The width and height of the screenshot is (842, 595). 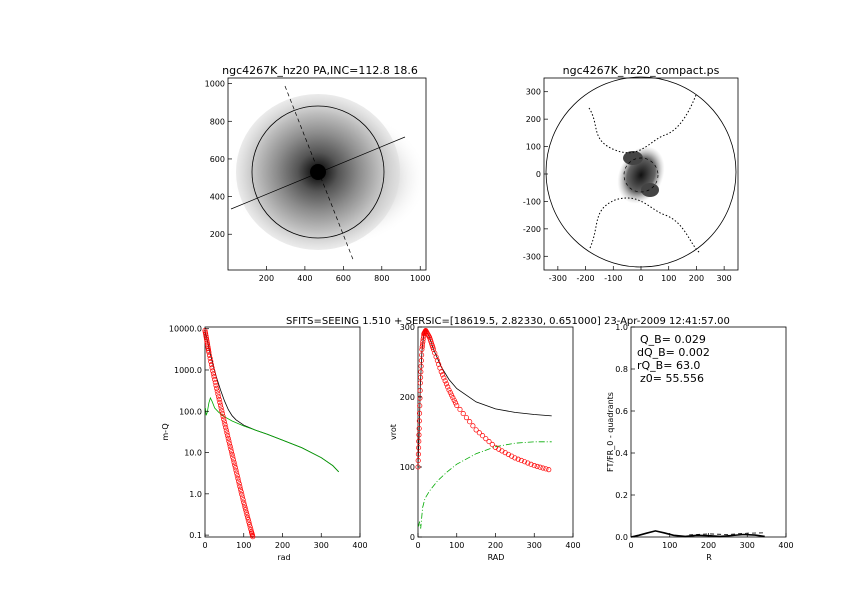 What do you see at coordinates (188, 370) in the screenshot?
I see `y-tick-label: 1000.0` at bounding box center [188, 370].